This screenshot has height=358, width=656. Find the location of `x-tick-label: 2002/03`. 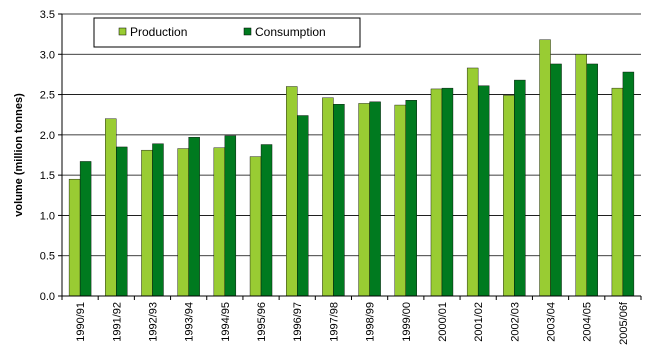

x-tick-label: 2002/03 is located at coordinates (515, 322).